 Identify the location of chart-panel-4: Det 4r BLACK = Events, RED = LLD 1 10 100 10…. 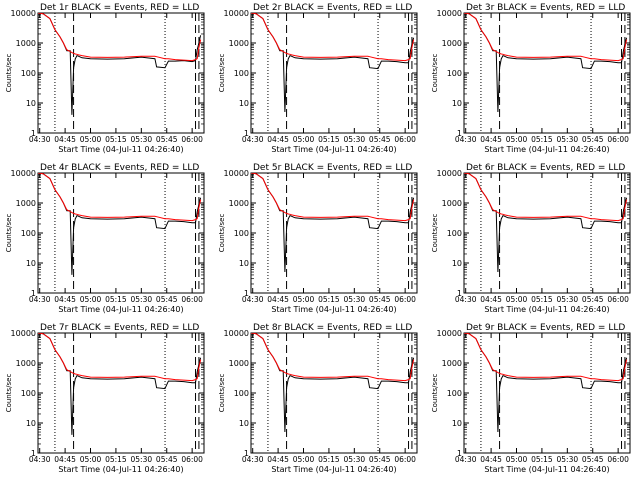
(105, 238).